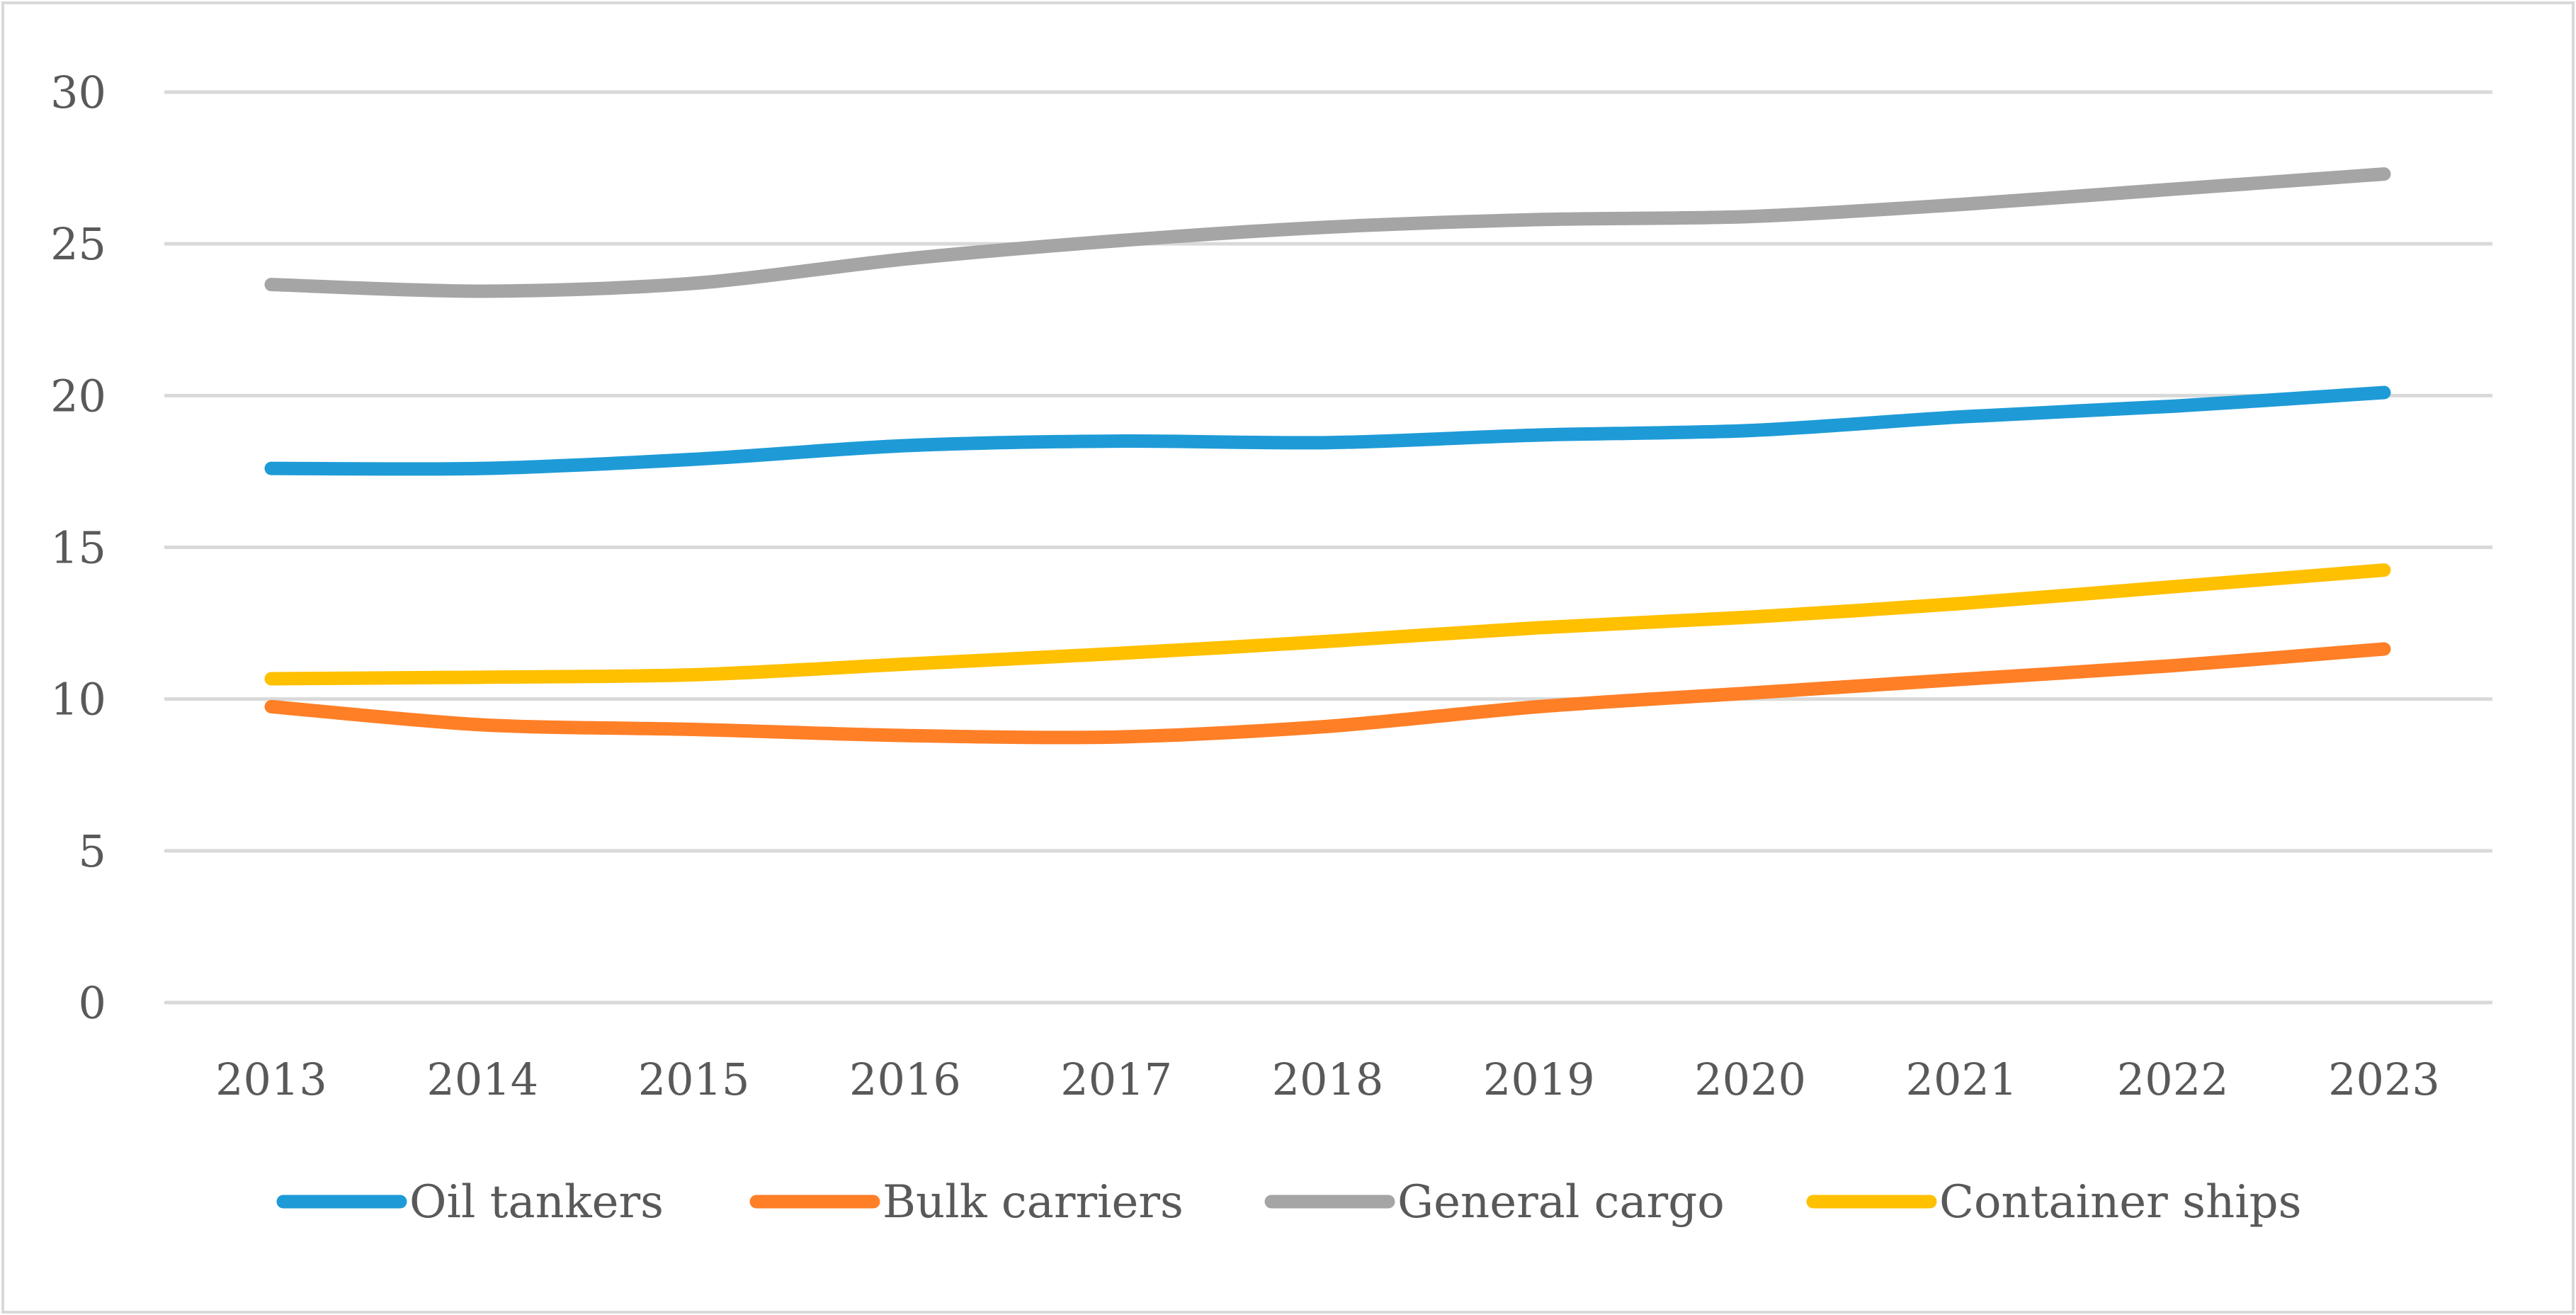  What do you see at coordinates (271, 1079) in the screenshot?
I see `x-tick-label: 2013` at bounding box center [271, 1079].